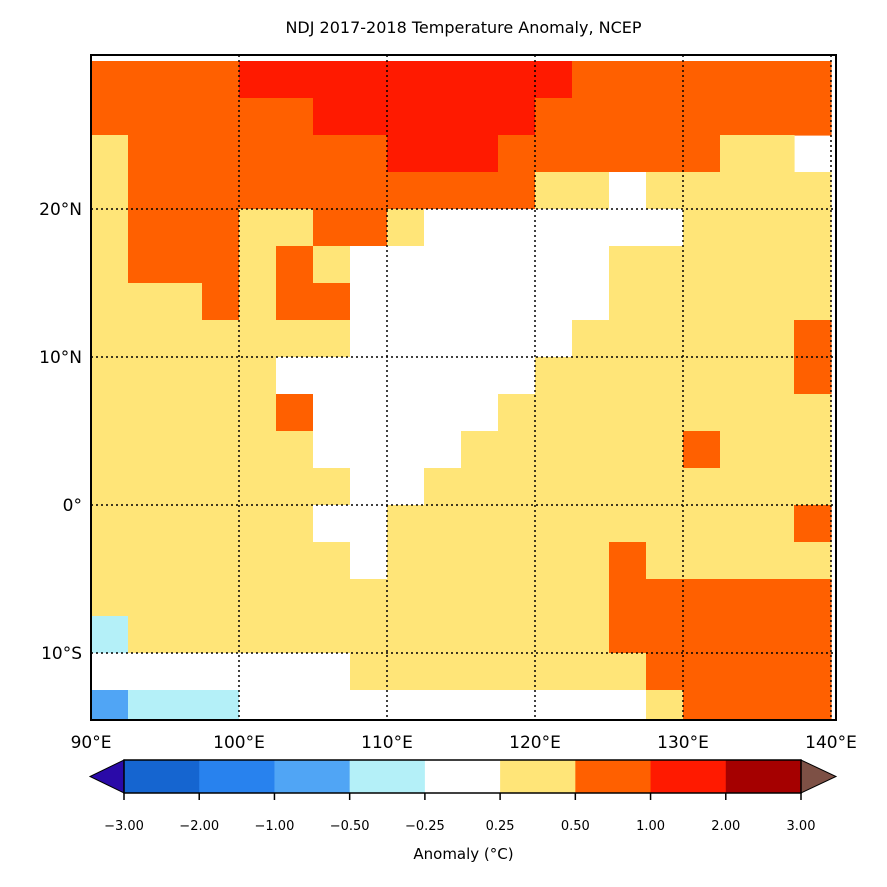 The height and width of the screenshot is (887, 887). What do you see at coordinates (124, 826) in the screenshot?
I see `colorbar-tick-label: −3.00` at bounding box center [124, 826].